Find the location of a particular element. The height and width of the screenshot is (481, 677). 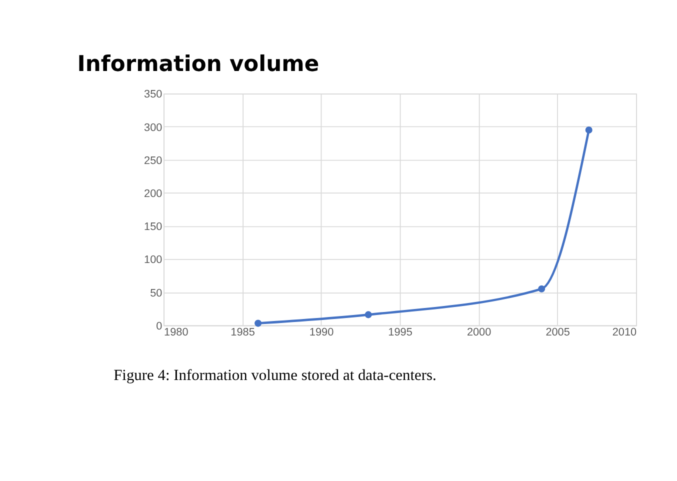

x-tick-label: 1995 is located at coordinates (400, 332).